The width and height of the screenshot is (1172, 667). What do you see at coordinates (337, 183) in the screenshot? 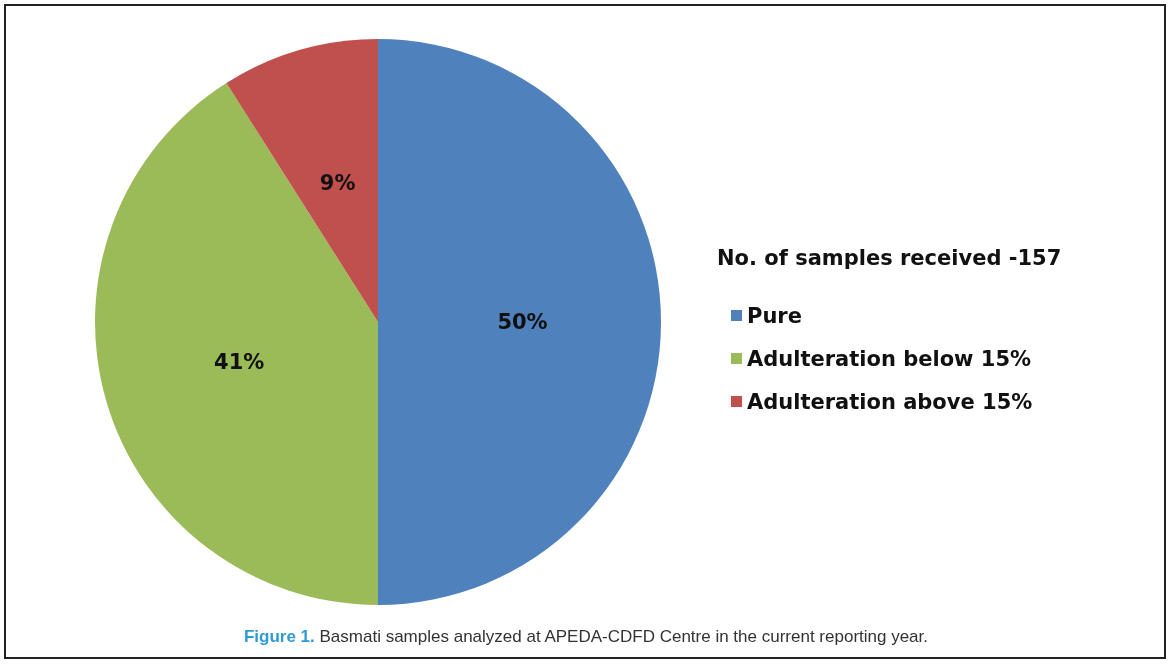
I see `data-label: 9%` at bounding box center [337, 183].